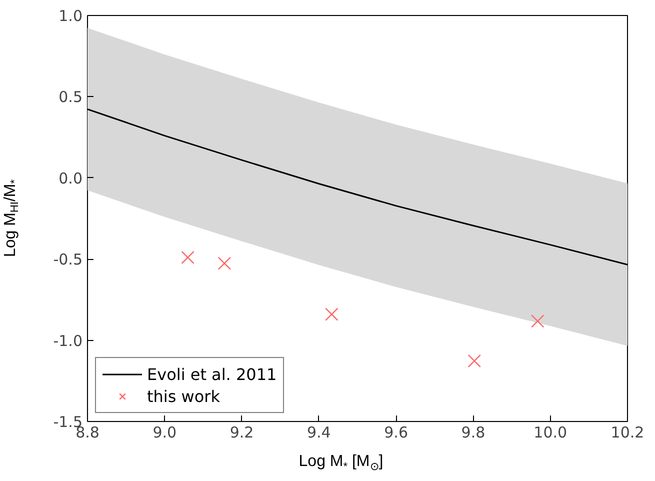  What do you see at coordinates (68, 341) in the screenshot?
I see `y-tick-label: -1.0` at bounding box center [68, 341].